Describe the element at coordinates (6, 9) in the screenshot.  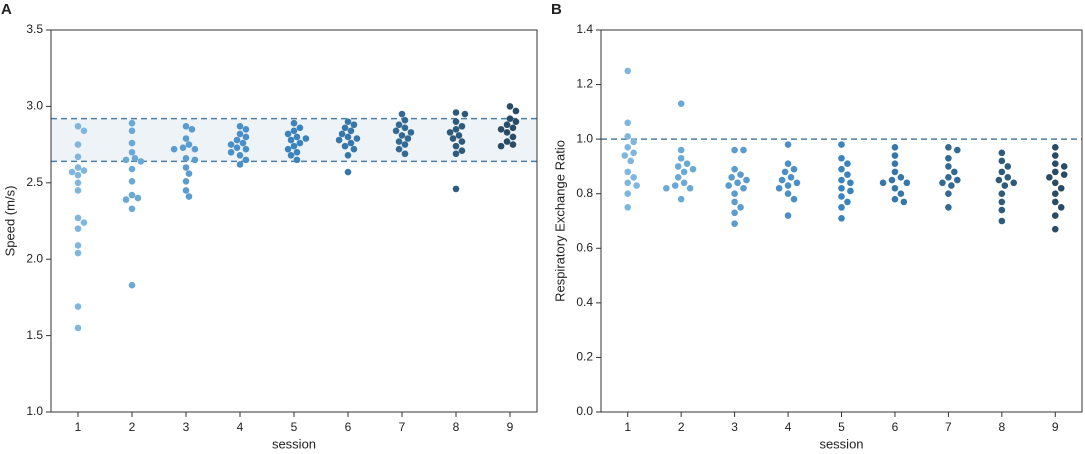
I see `panel-label: A` at that location.